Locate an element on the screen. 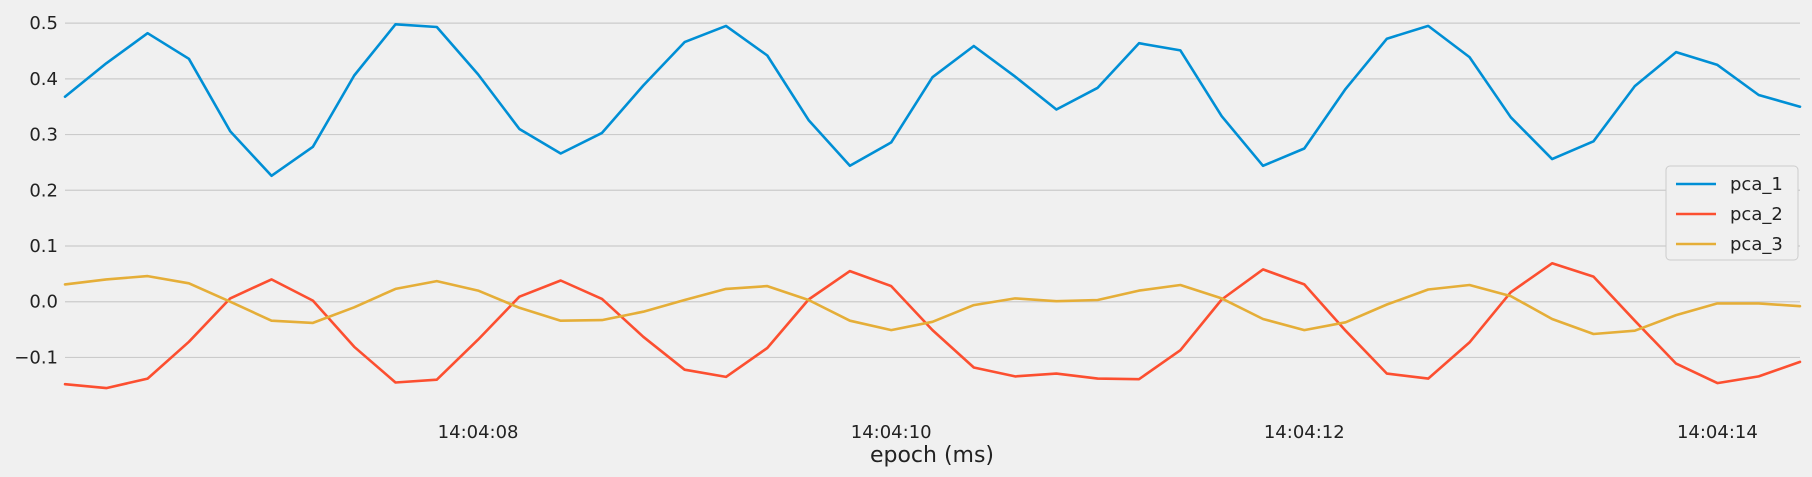 The image size is (1812, 477). y-tick-label: 0.4 is located at coordinates (43, 79).